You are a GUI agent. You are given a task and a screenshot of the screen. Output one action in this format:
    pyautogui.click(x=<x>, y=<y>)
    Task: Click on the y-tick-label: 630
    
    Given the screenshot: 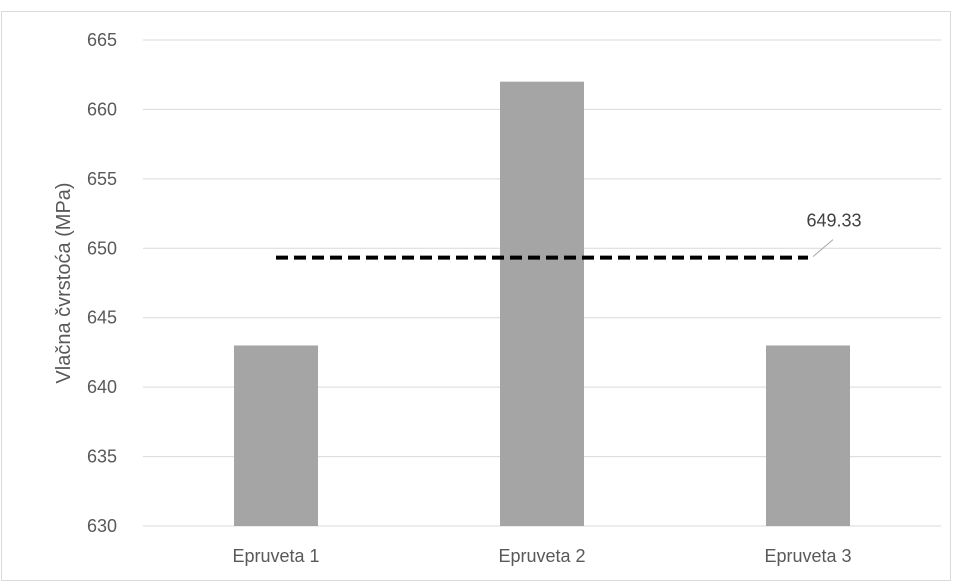 What is the action you would take?
    pyautogui.click(x=102, y=526)
    